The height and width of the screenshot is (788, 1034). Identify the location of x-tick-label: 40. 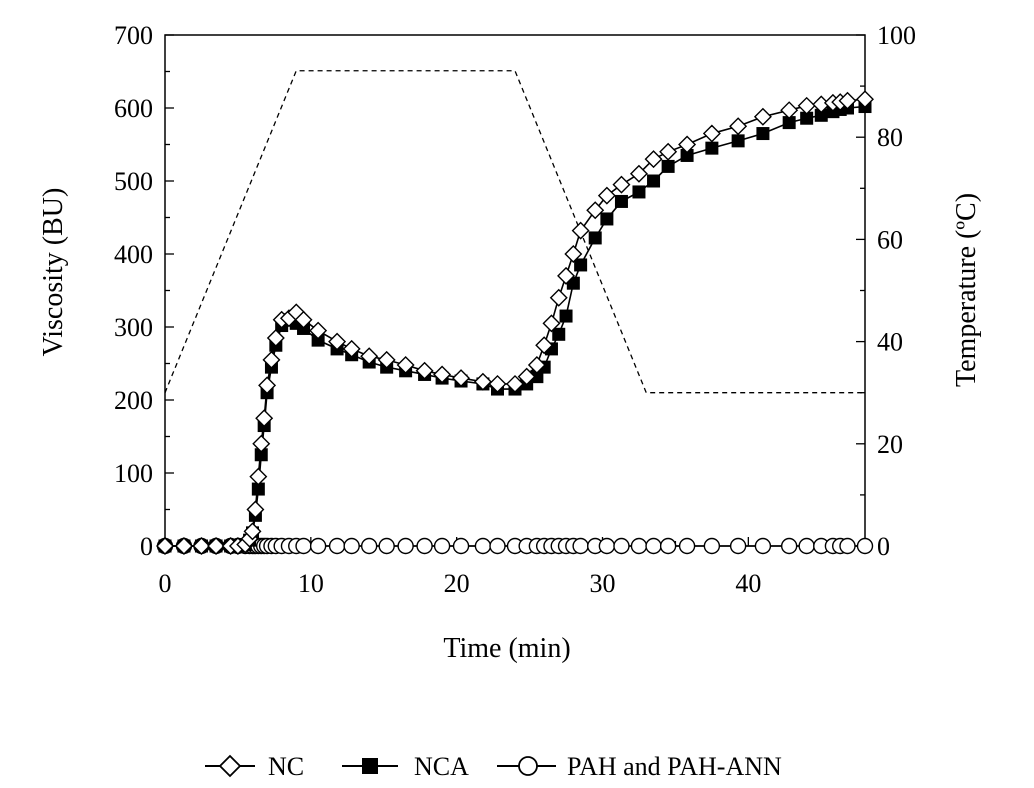
(748, 583).